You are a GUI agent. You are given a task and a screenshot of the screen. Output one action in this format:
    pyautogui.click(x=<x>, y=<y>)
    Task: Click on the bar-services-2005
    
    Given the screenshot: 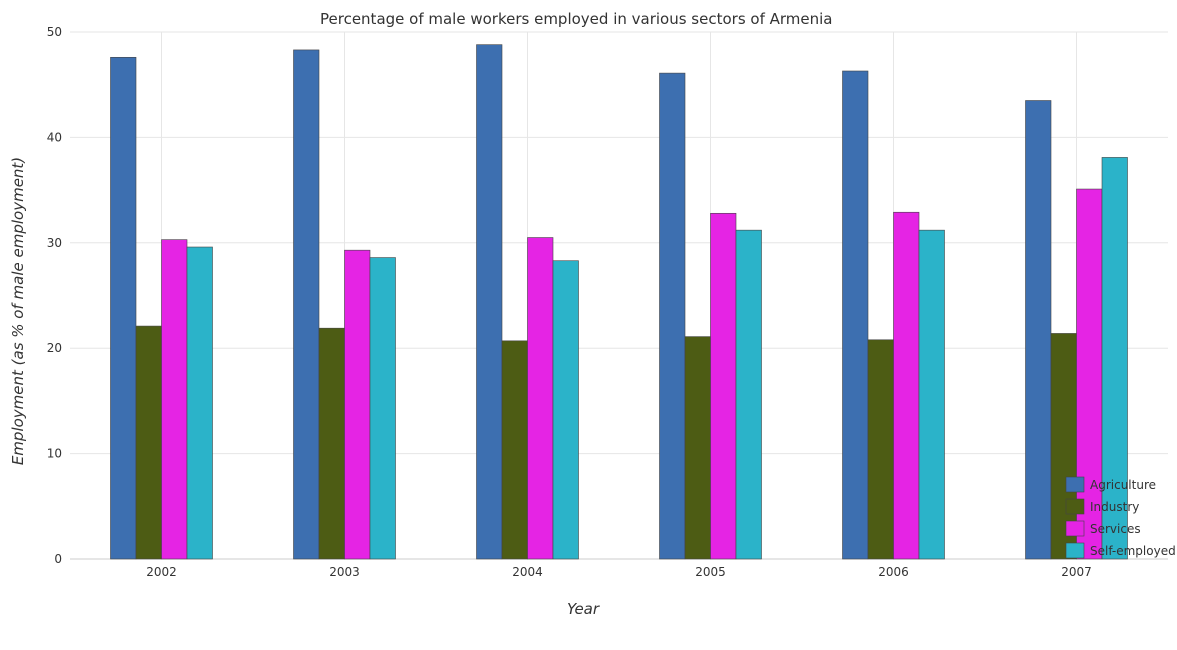 What is the action you would take?
    pyautogui.click(x=723, y=386)
    